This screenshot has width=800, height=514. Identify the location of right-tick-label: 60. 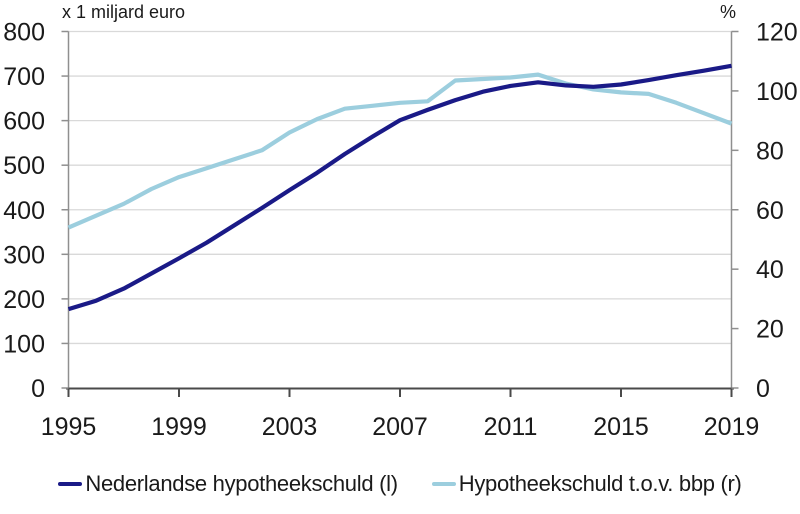
(770, 211).